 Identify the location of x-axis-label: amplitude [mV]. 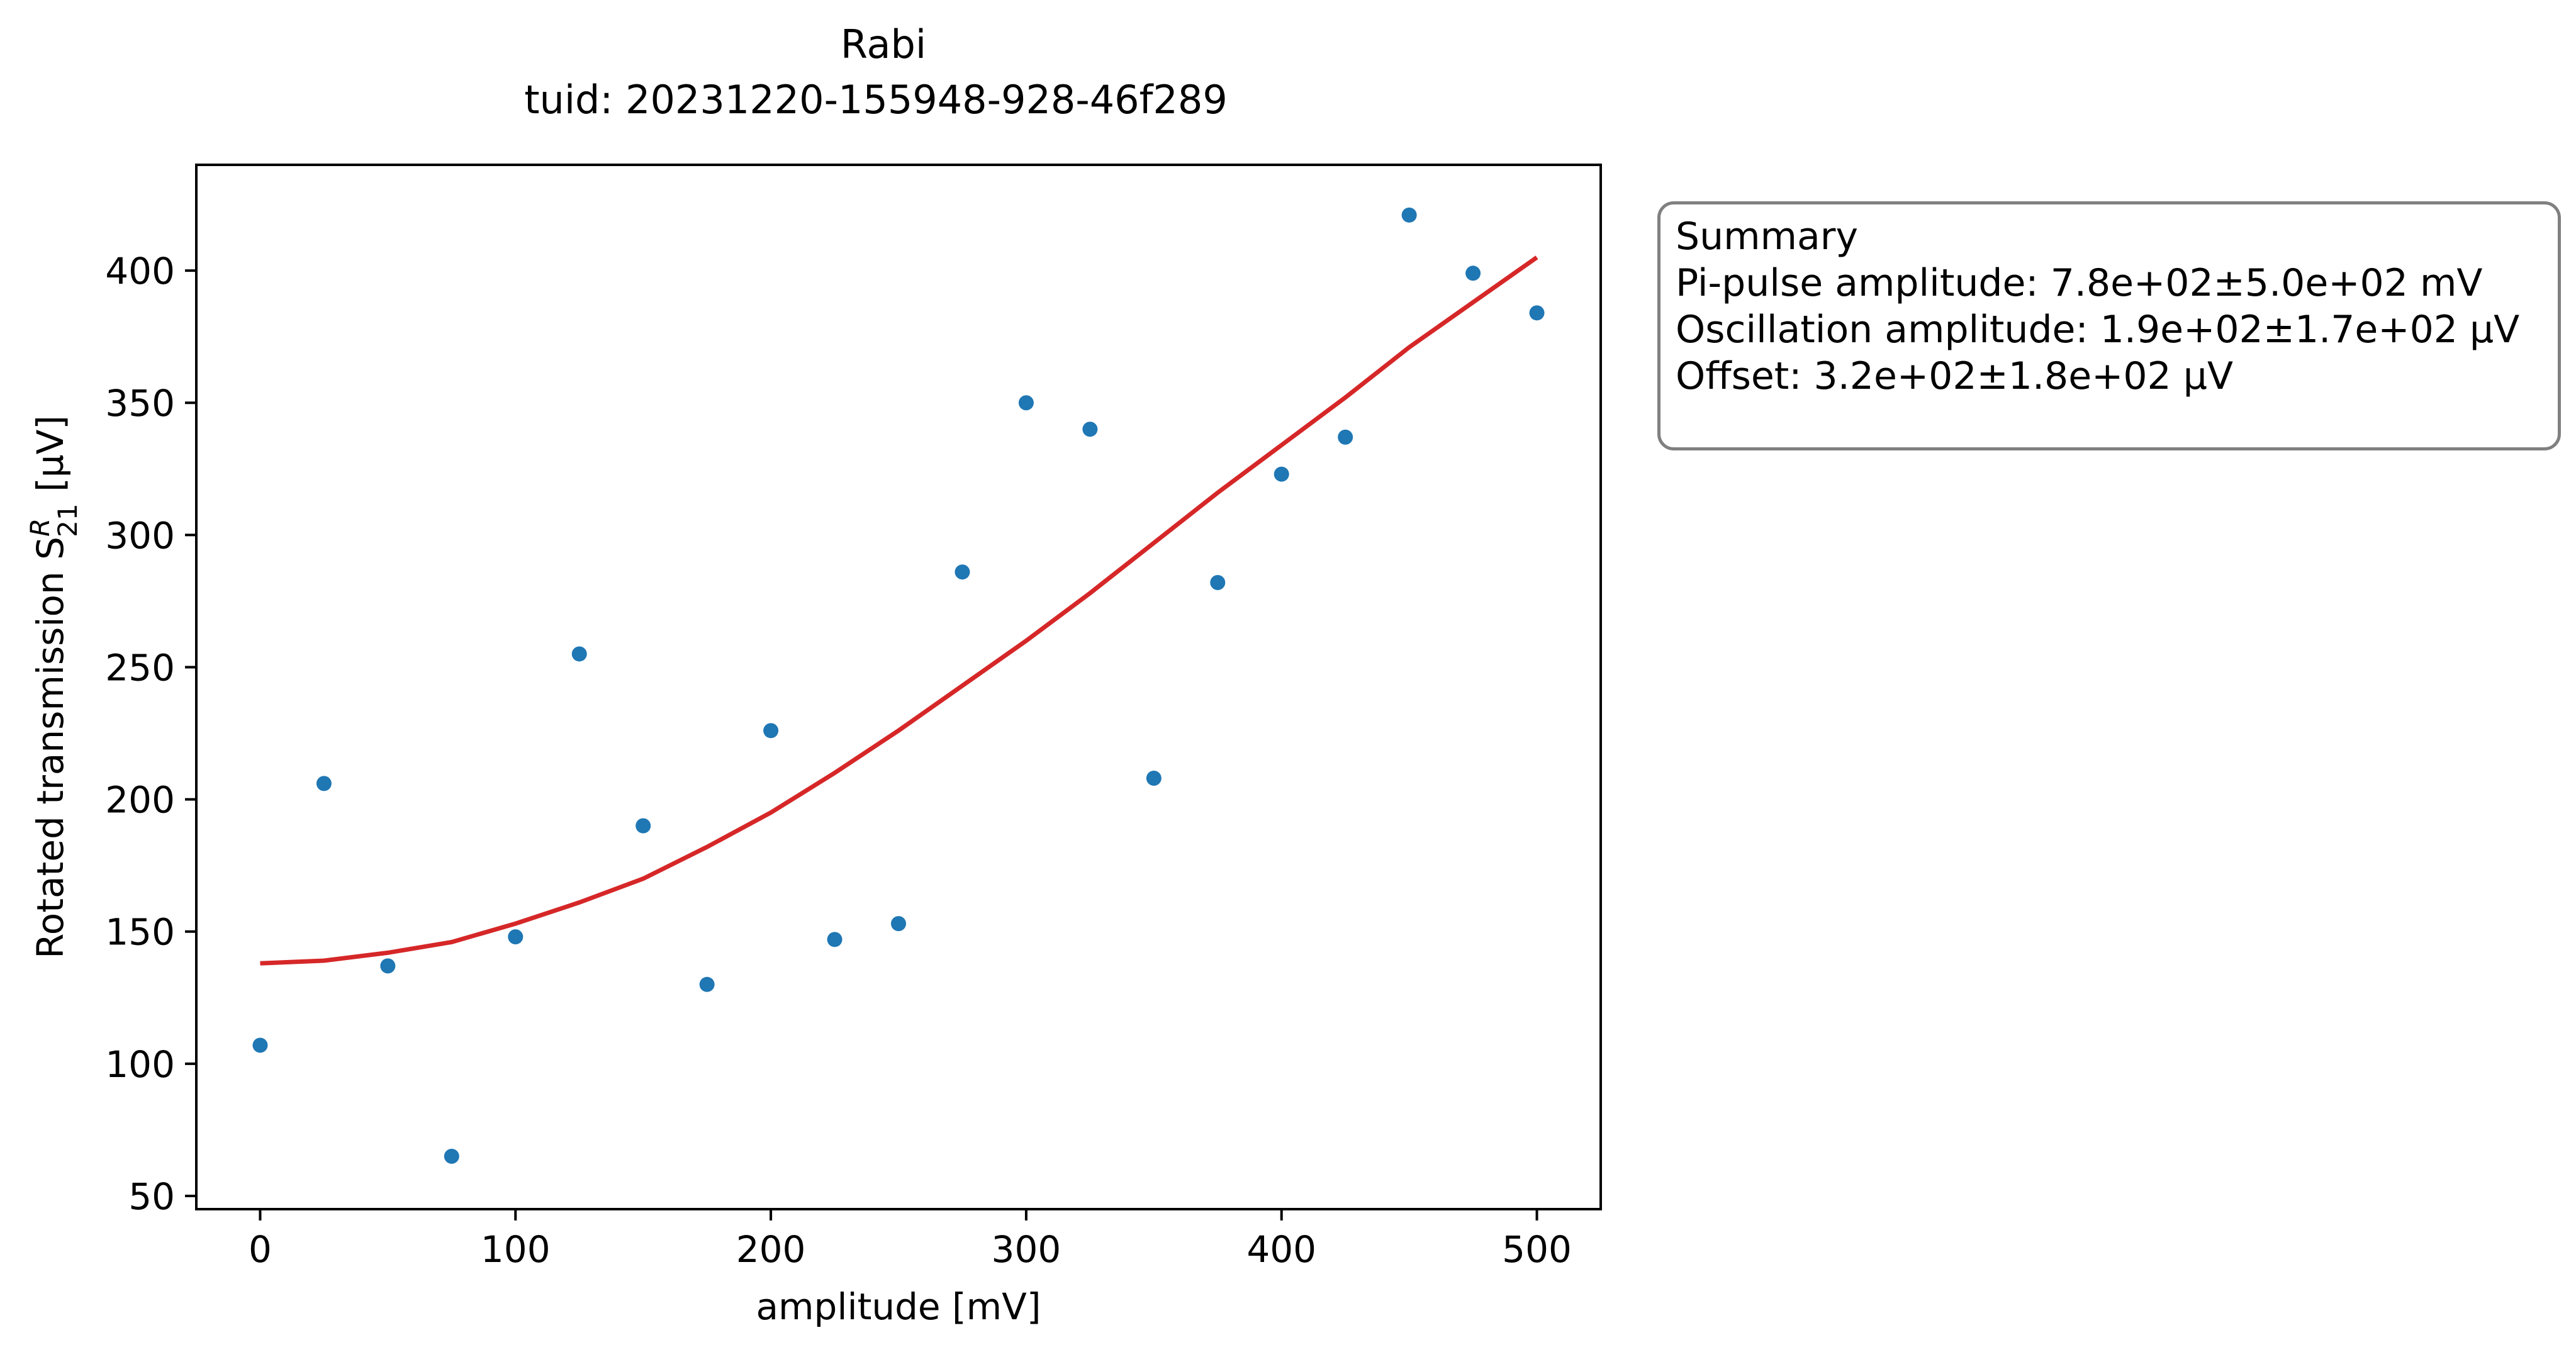
(898, 1306).